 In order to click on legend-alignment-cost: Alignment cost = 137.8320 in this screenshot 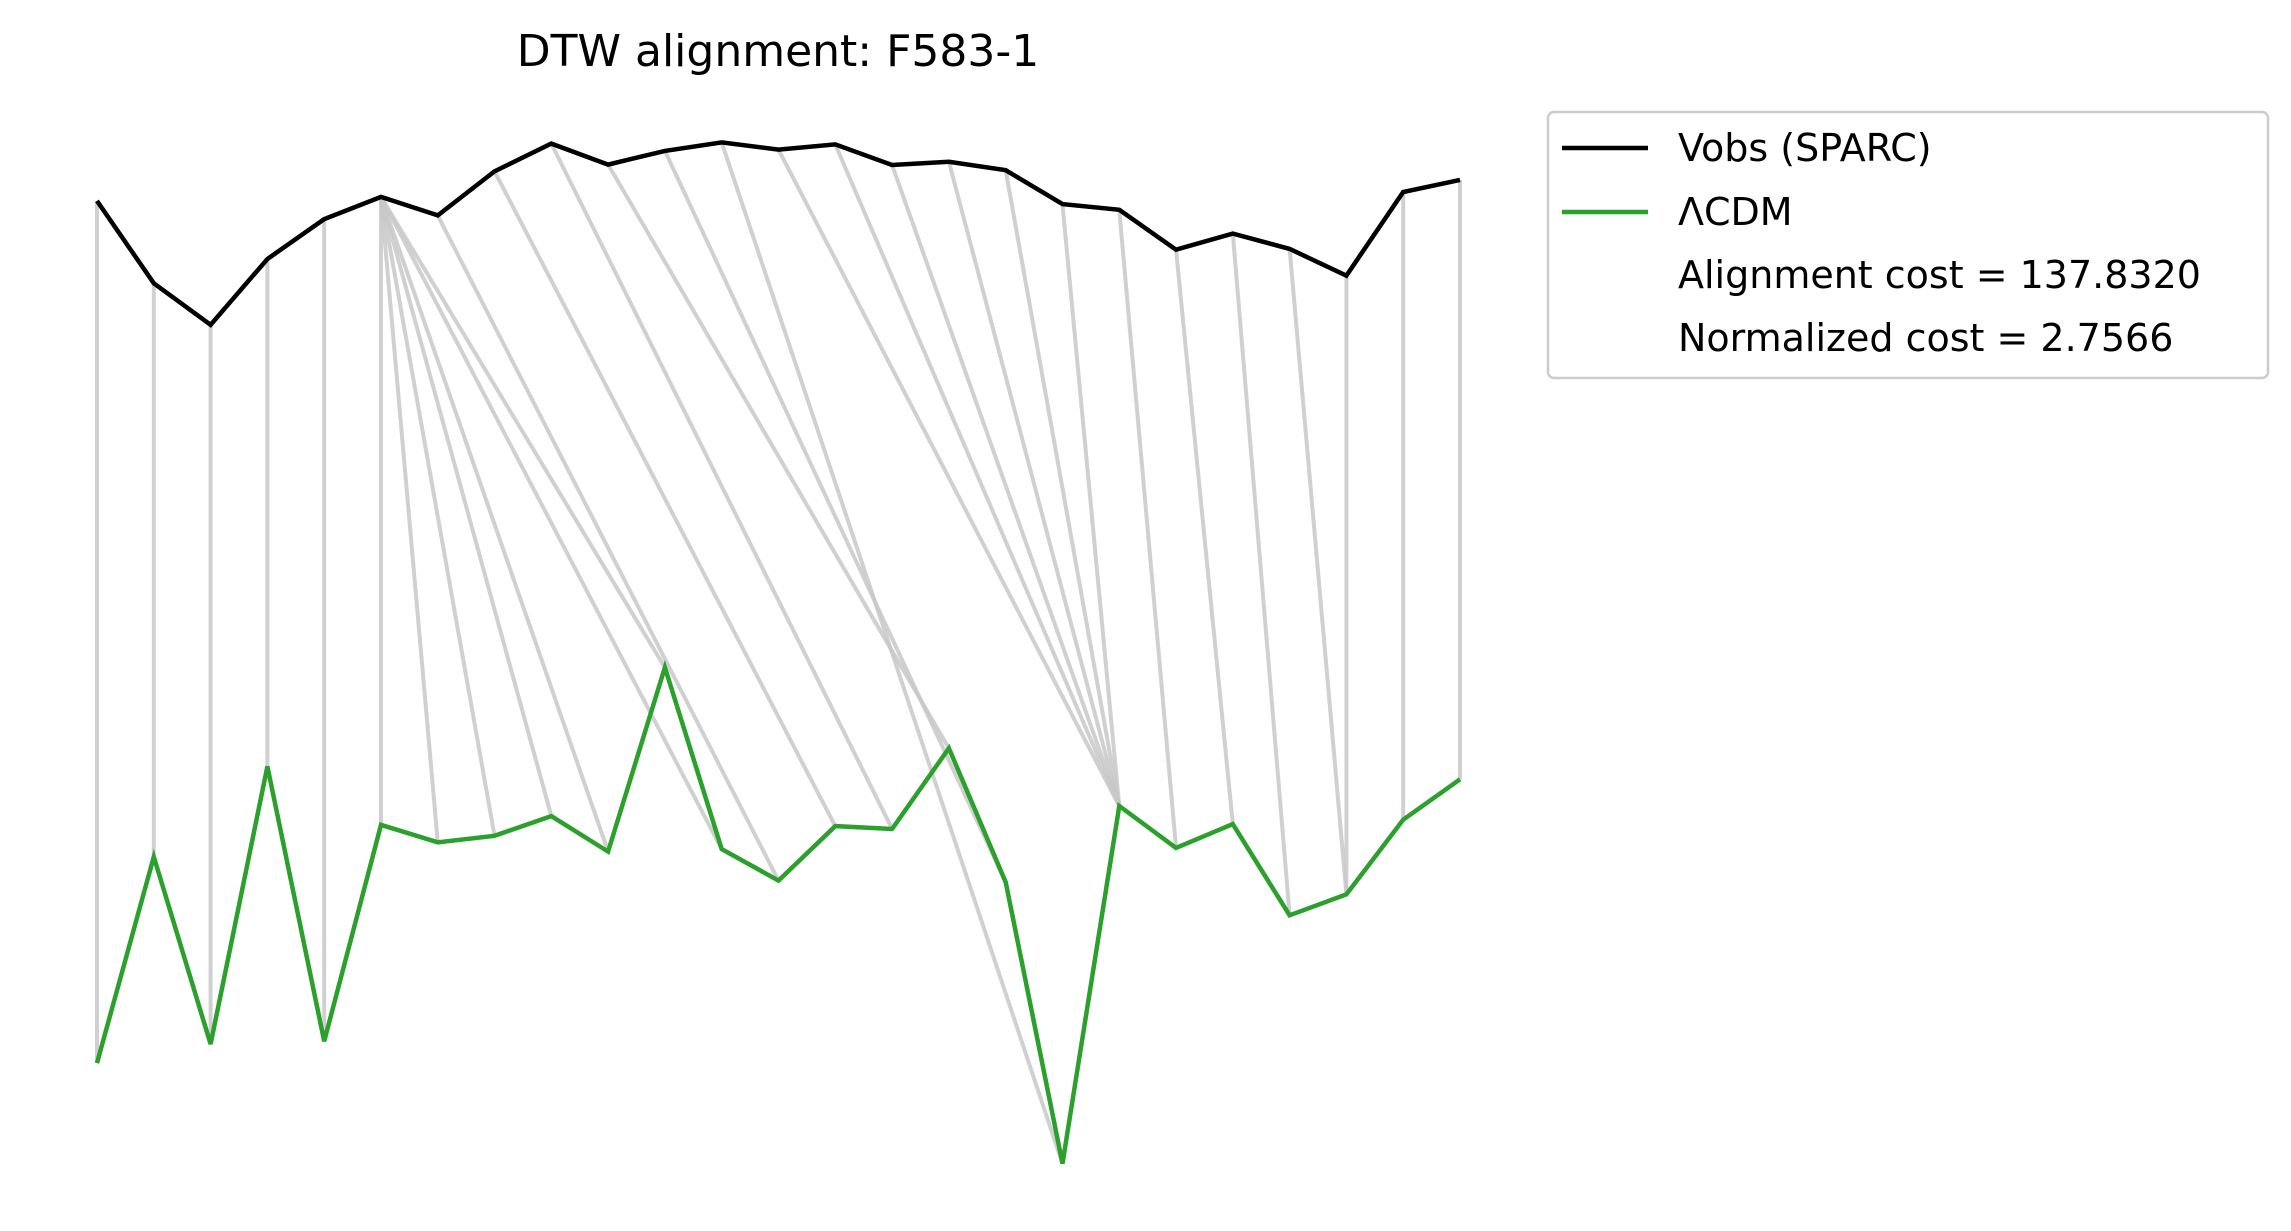, I will do `click(1939, 275)`.